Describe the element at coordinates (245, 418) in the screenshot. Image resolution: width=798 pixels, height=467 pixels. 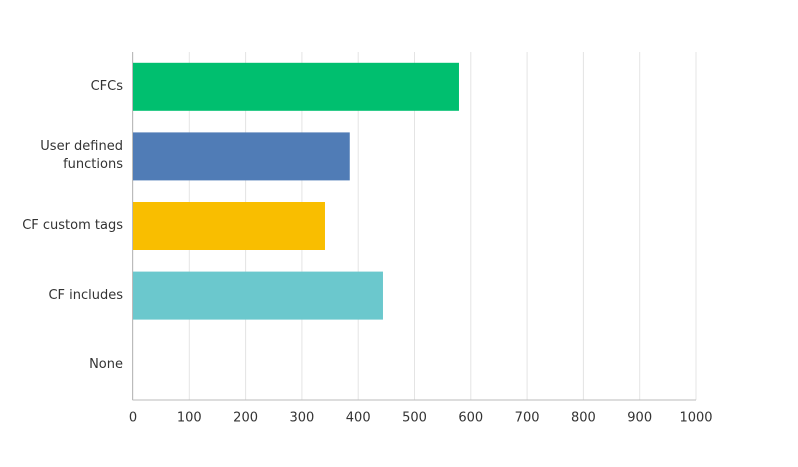
I see `x-tick-label: 200` at that location.